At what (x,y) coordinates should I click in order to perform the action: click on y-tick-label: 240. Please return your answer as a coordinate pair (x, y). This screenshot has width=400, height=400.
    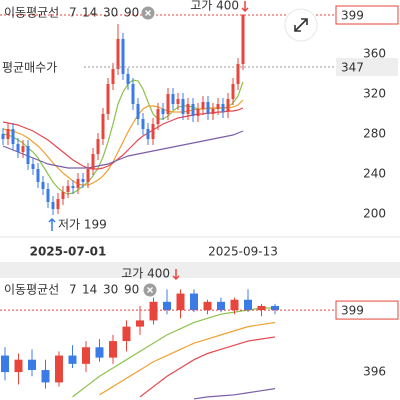
    Looking at the image, I should click on (374, 174).